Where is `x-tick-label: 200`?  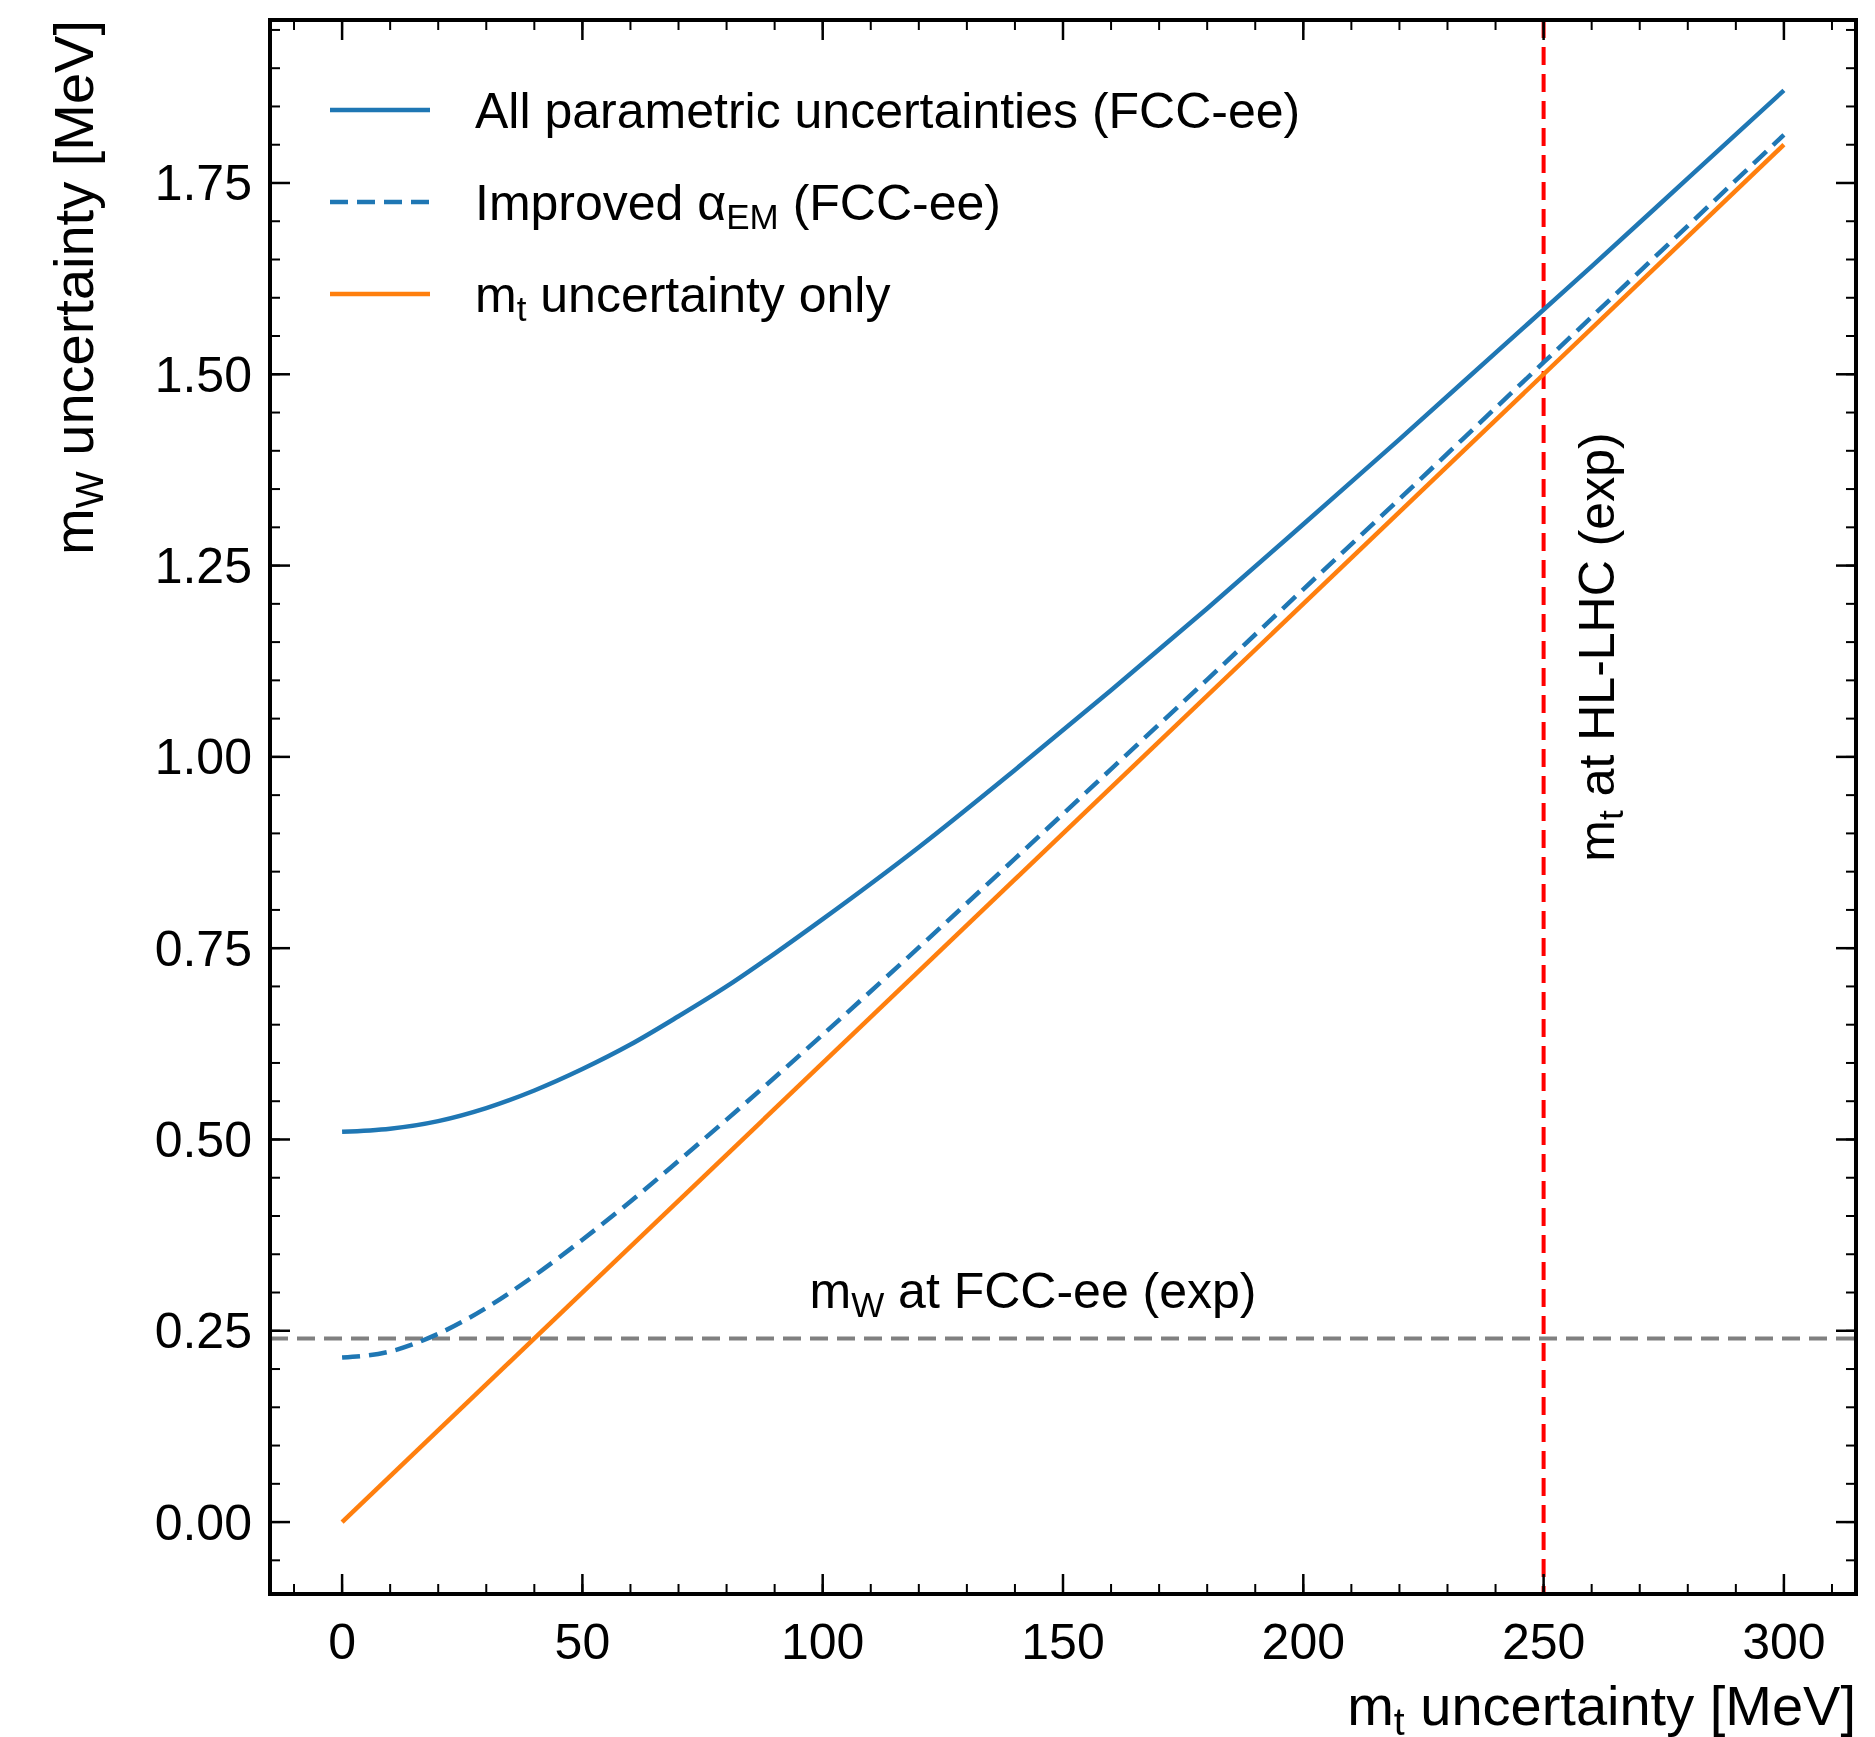 x-tick-label: 200 is located at coordinates (1303, 1642).